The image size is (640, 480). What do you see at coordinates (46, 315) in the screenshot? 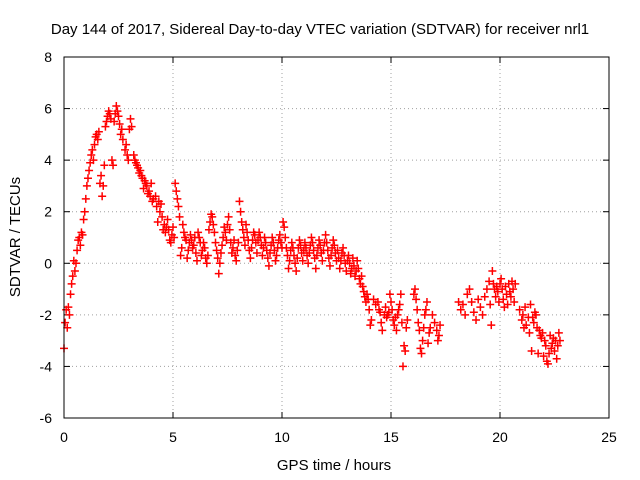
I see `y-tick-label: -2` at bounding box center [46, 315].